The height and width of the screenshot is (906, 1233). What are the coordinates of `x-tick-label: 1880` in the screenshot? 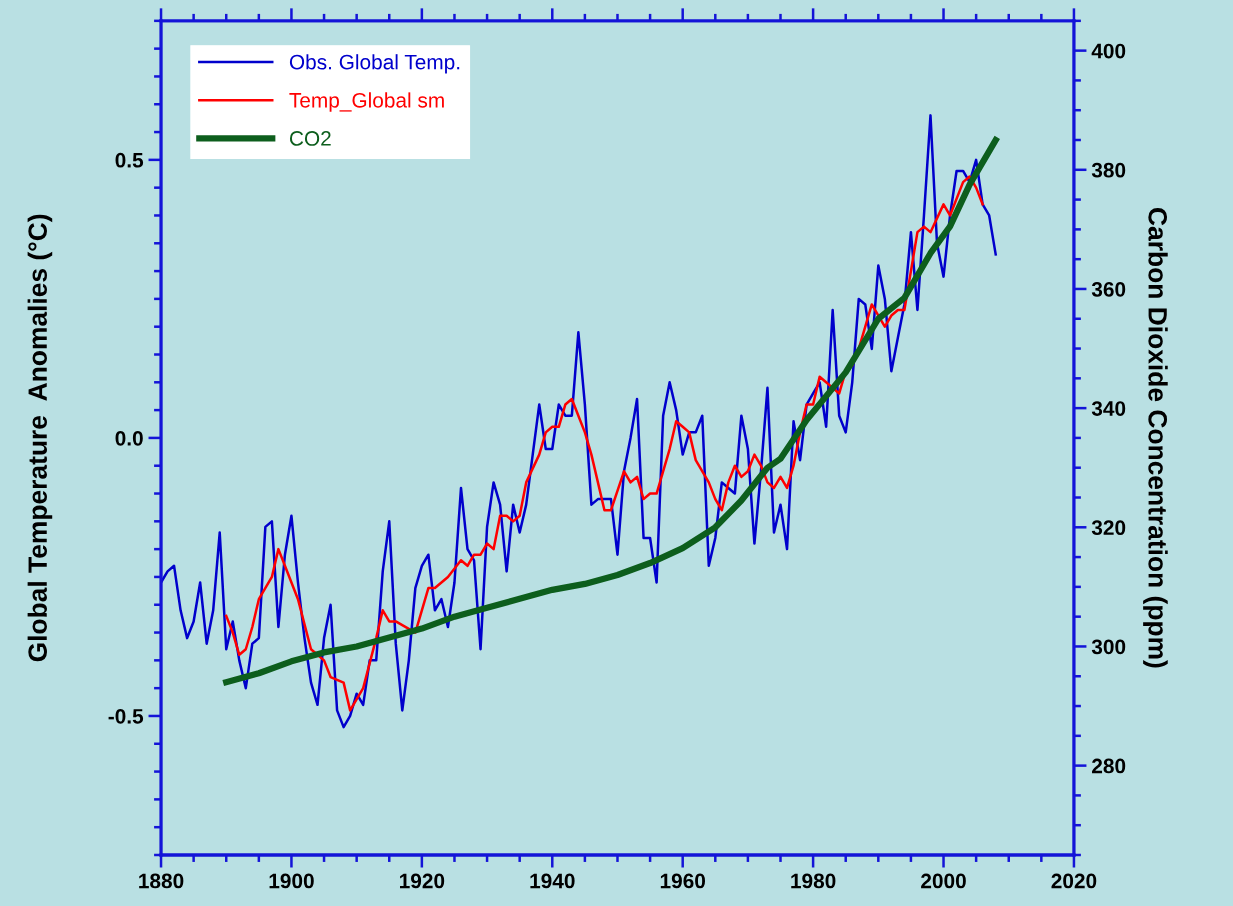 It's located at (161, 881).